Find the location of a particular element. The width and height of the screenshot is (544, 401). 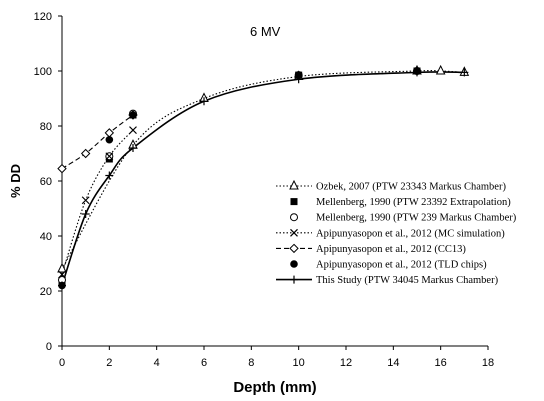

legend-label: Apipunyasopon et al., 2012 (TLD chips) is located at coordinates (401, 265).